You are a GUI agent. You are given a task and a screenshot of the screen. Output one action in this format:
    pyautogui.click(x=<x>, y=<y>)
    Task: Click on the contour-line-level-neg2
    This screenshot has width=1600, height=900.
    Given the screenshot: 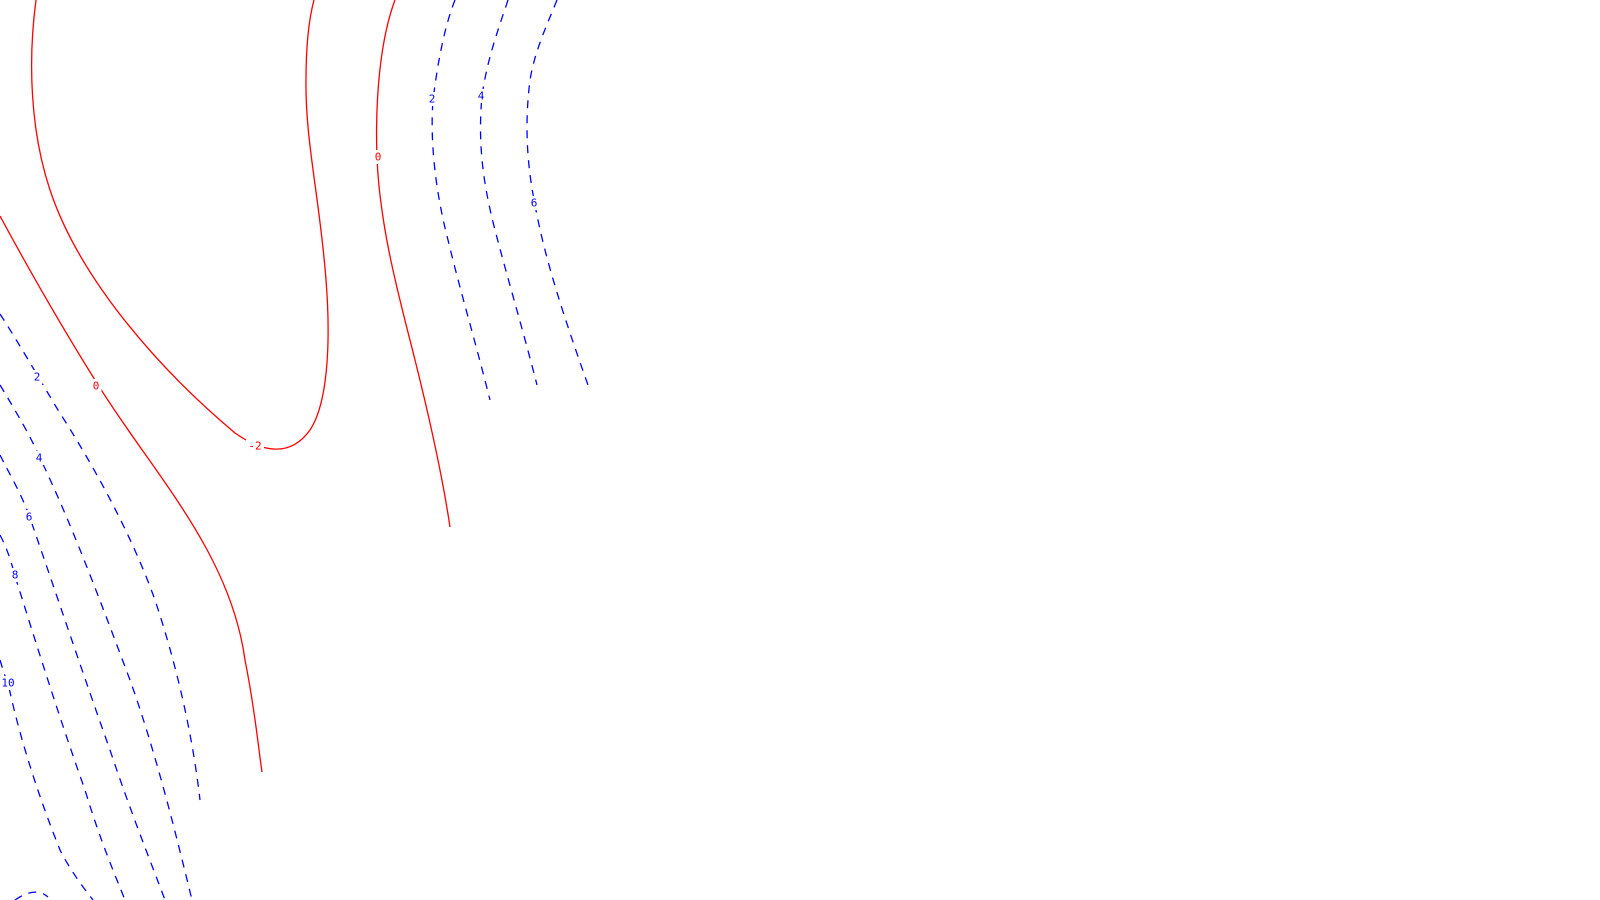 What is the action you would take?
    pyautogui.click(x=179, y=225)
    